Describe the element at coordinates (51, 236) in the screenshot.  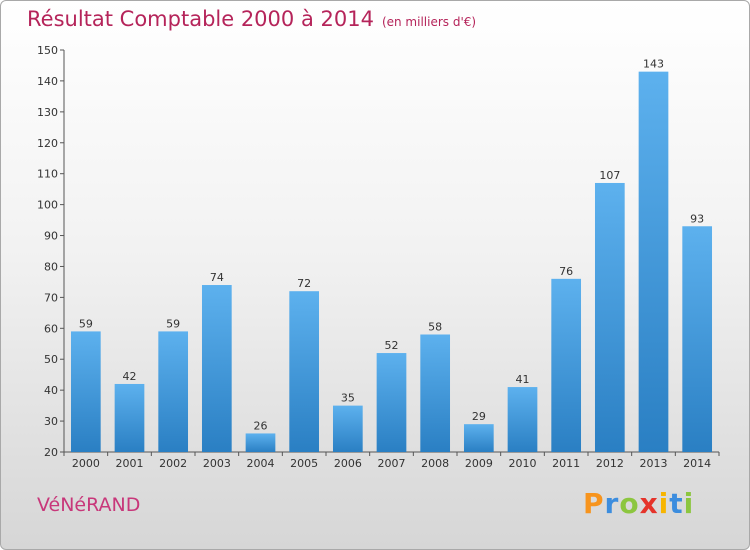
I see `y-tick-label: 90` at that location.